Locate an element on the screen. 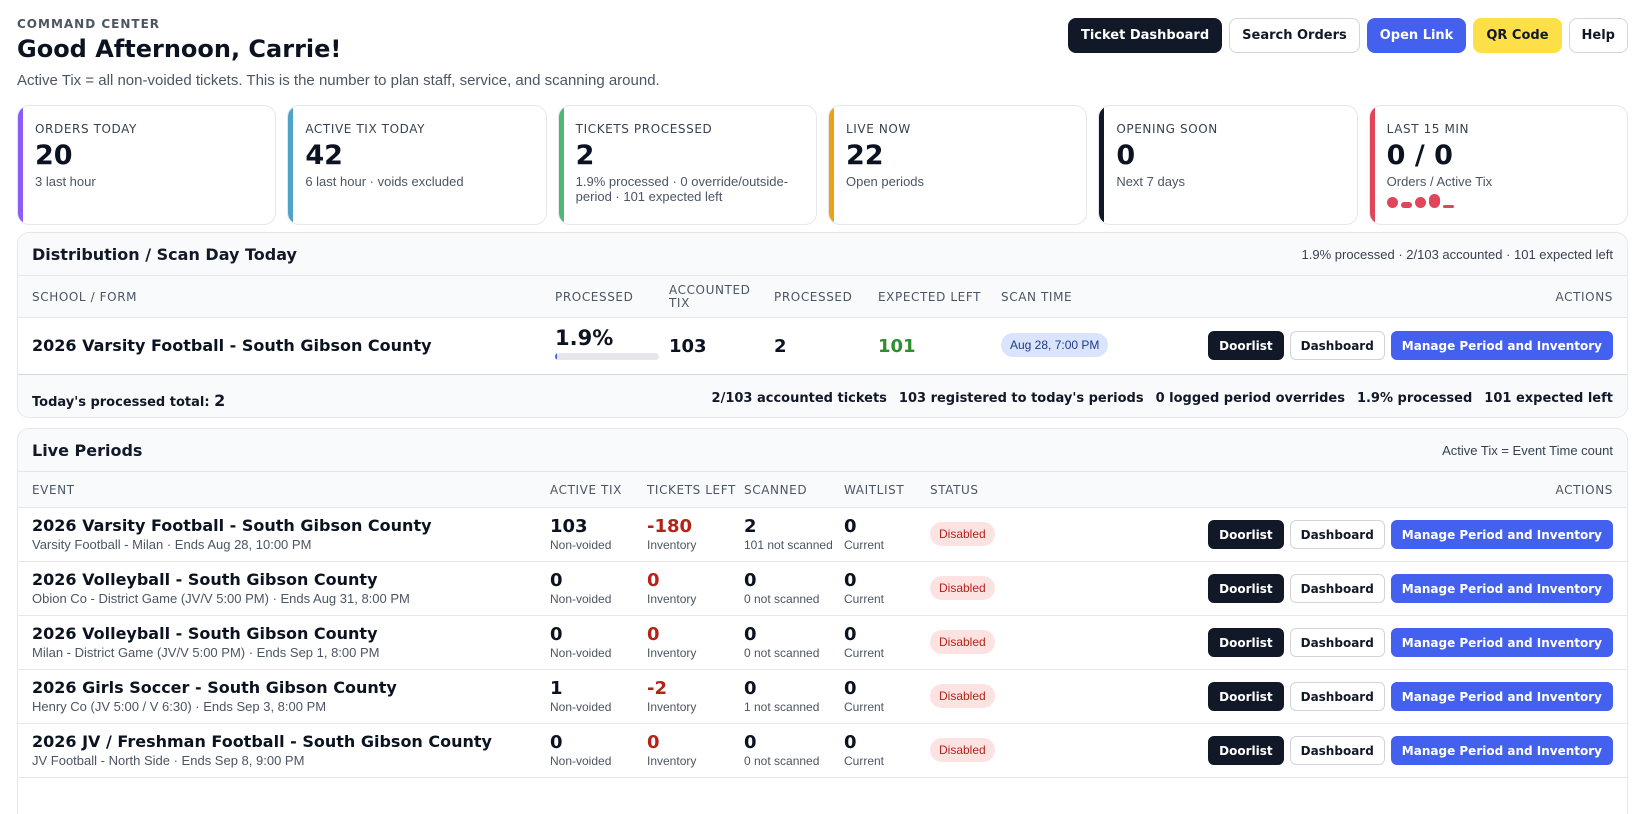 The image size is (1651, 814). summary-processed: 1.9% processed is located at coordinates (1414, 398).